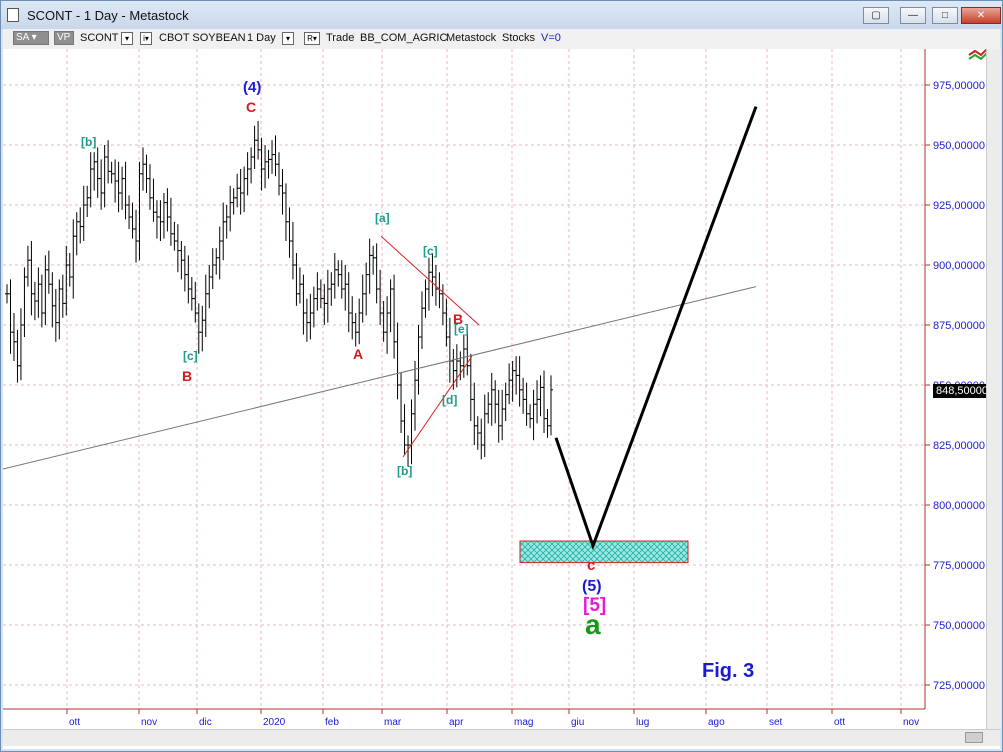  What do you see at coordinates (981, 15) in the screenshot?
I see `close-button: ✕` at bounding box center [981, 15].